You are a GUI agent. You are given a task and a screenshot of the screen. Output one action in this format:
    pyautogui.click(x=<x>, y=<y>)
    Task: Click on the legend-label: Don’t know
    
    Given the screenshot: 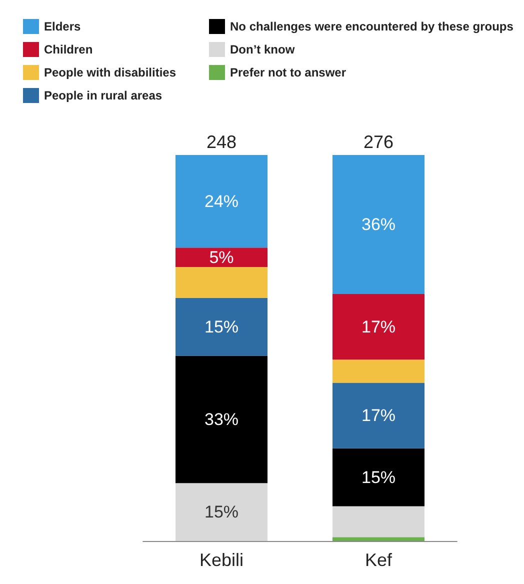 What is the action you would take?
    pyautogui.click(x=263, y=49)
    